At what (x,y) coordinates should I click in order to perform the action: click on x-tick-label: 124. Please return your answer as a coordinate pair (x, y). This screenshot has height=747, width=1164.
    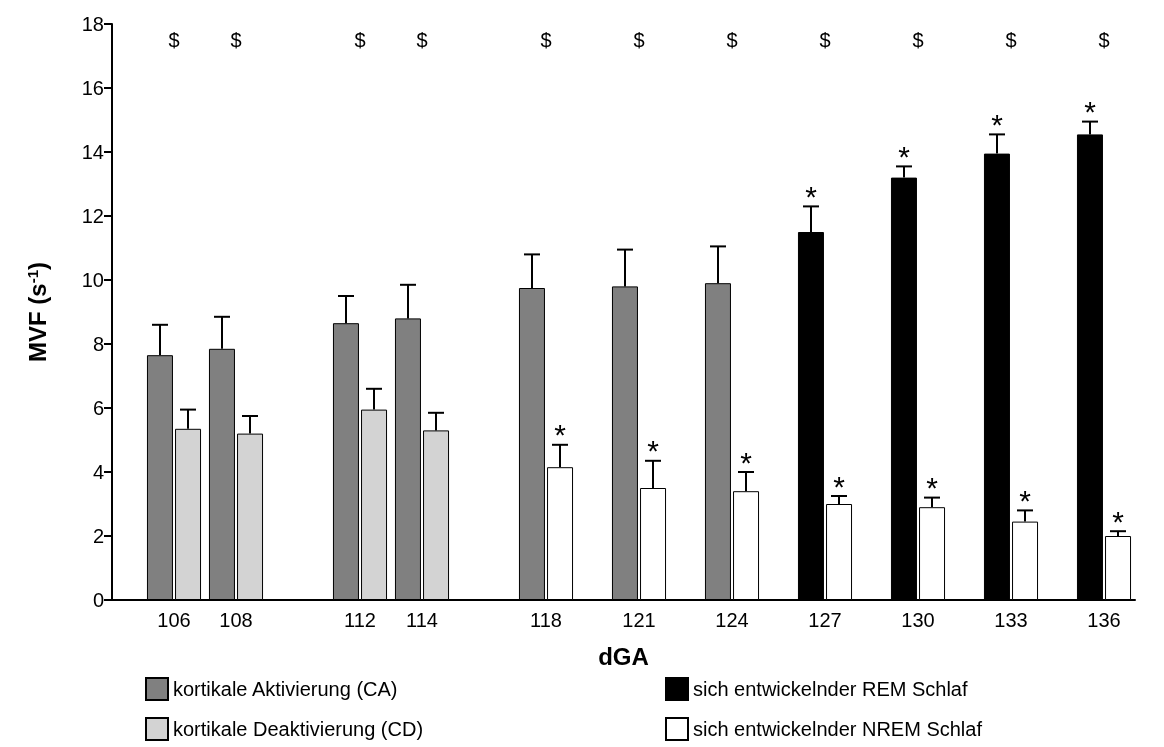
    Looking at the image, I should click on (732, 620).